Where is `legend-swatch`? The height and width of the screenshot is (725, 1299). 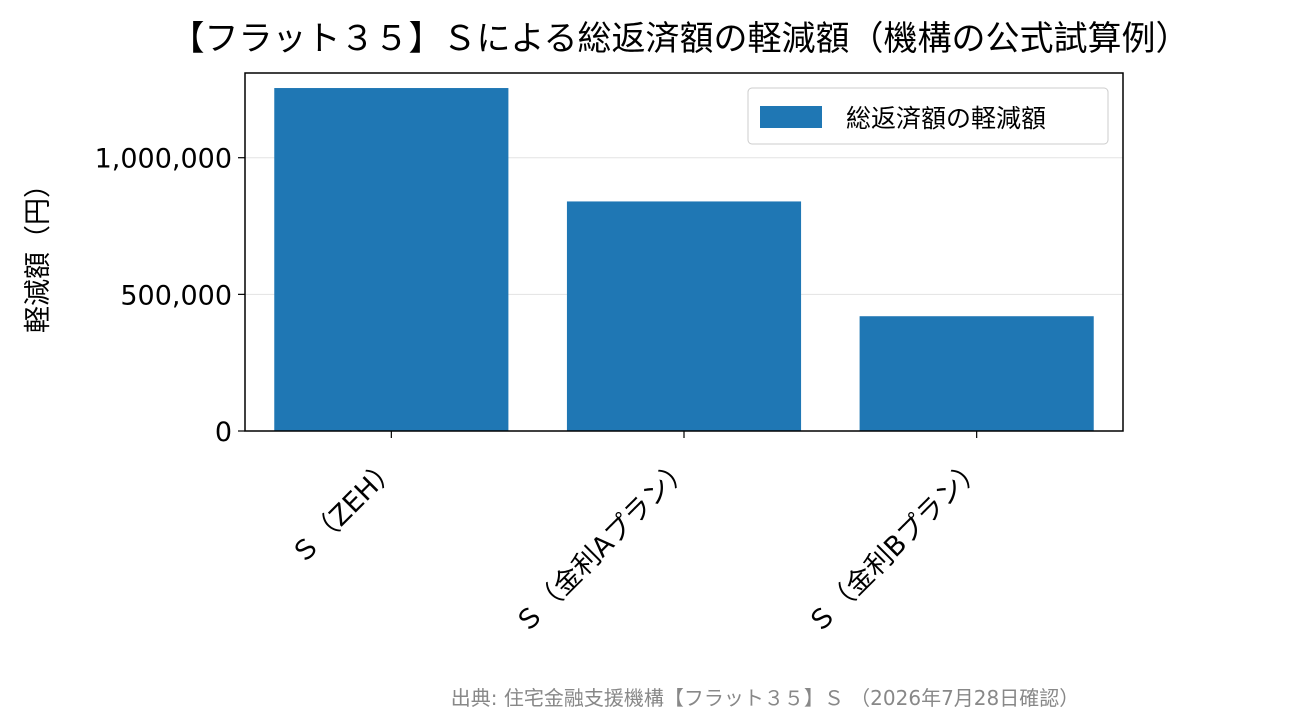
legend-swatch is located at coordinates (791, 117).